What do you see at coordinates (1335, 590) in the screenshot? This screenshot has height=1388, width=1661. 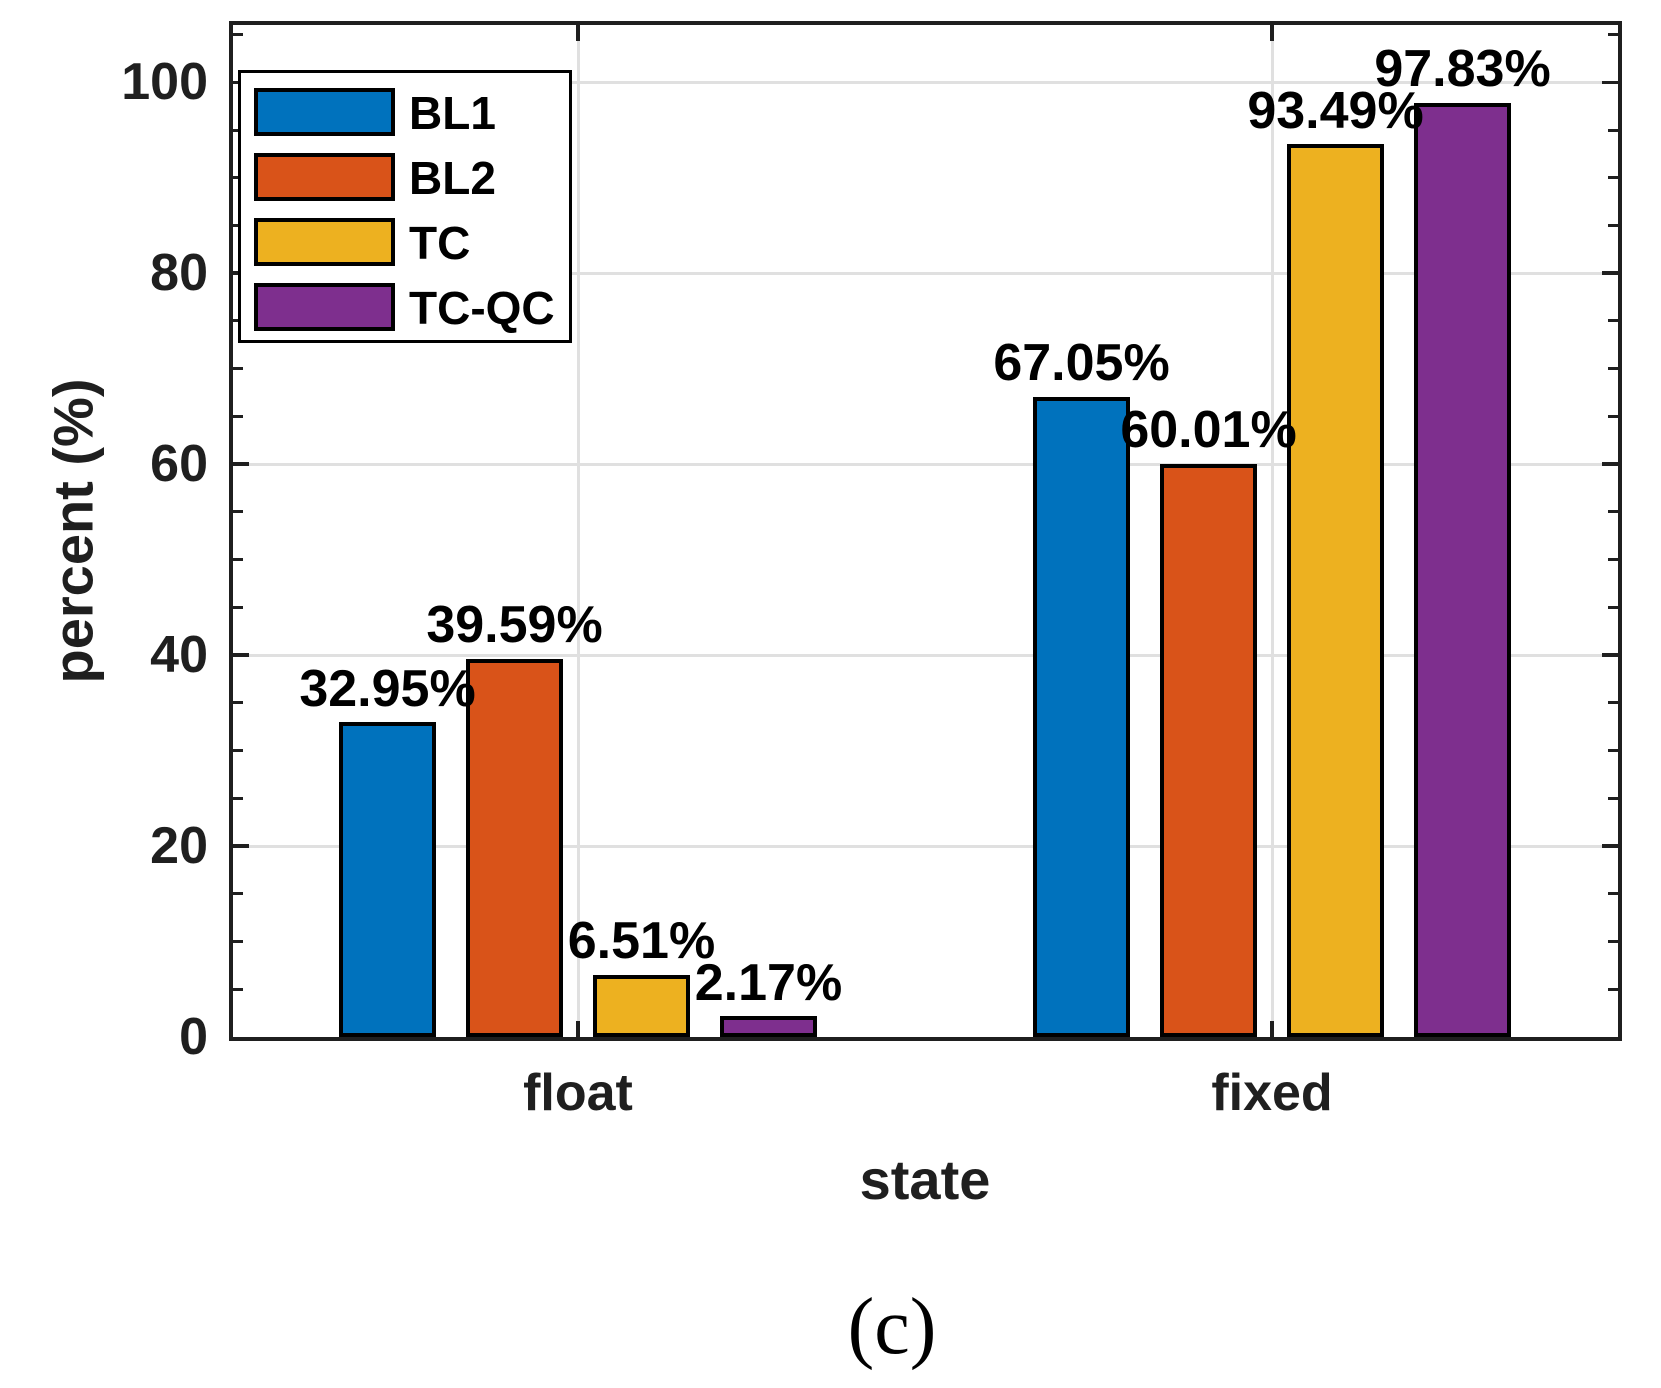 I see `bar-TC-fixed` at bounding box center [1335, 590].